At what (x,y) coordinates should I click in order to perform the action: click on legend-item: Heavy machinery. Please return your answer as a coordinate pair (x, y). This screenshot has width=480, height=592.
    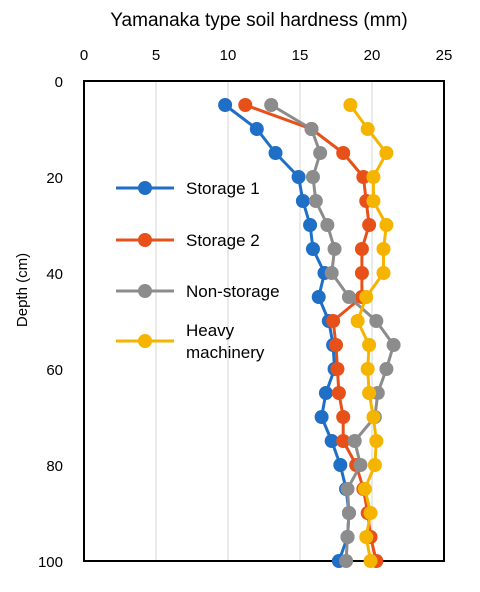
    Looking at the image, I should click on (190, 341).